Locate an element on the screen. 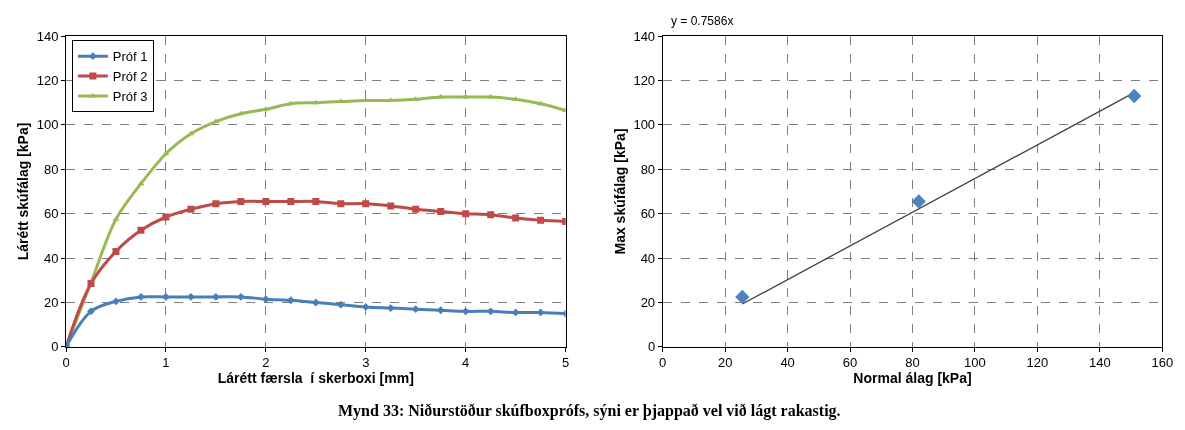 This screenshot has width=1185, height=430. legend-label: Próf 3 is located at coordinates (130, 97).